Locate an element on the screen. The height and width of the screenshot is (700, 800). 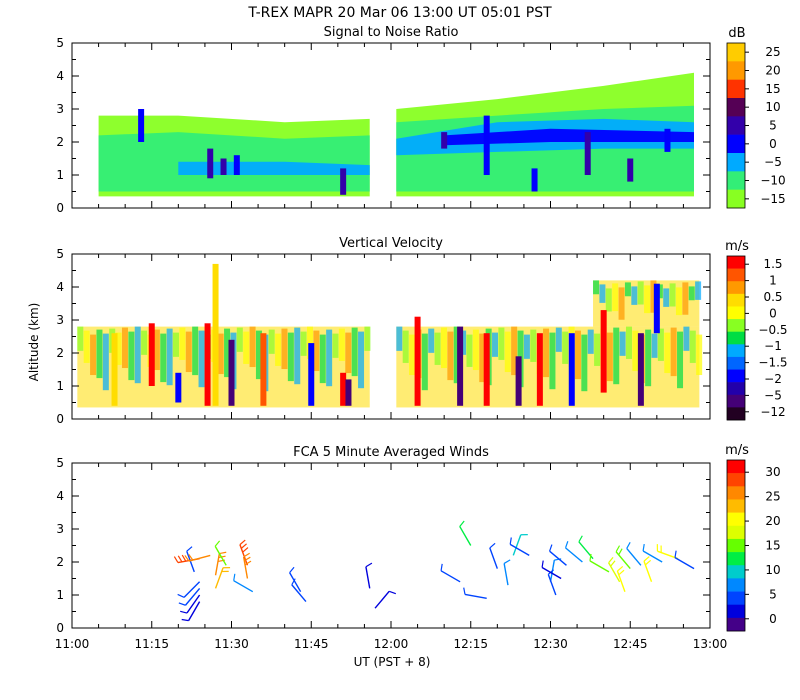
colorbar-label: −2 is located at coordinates (773, 379).